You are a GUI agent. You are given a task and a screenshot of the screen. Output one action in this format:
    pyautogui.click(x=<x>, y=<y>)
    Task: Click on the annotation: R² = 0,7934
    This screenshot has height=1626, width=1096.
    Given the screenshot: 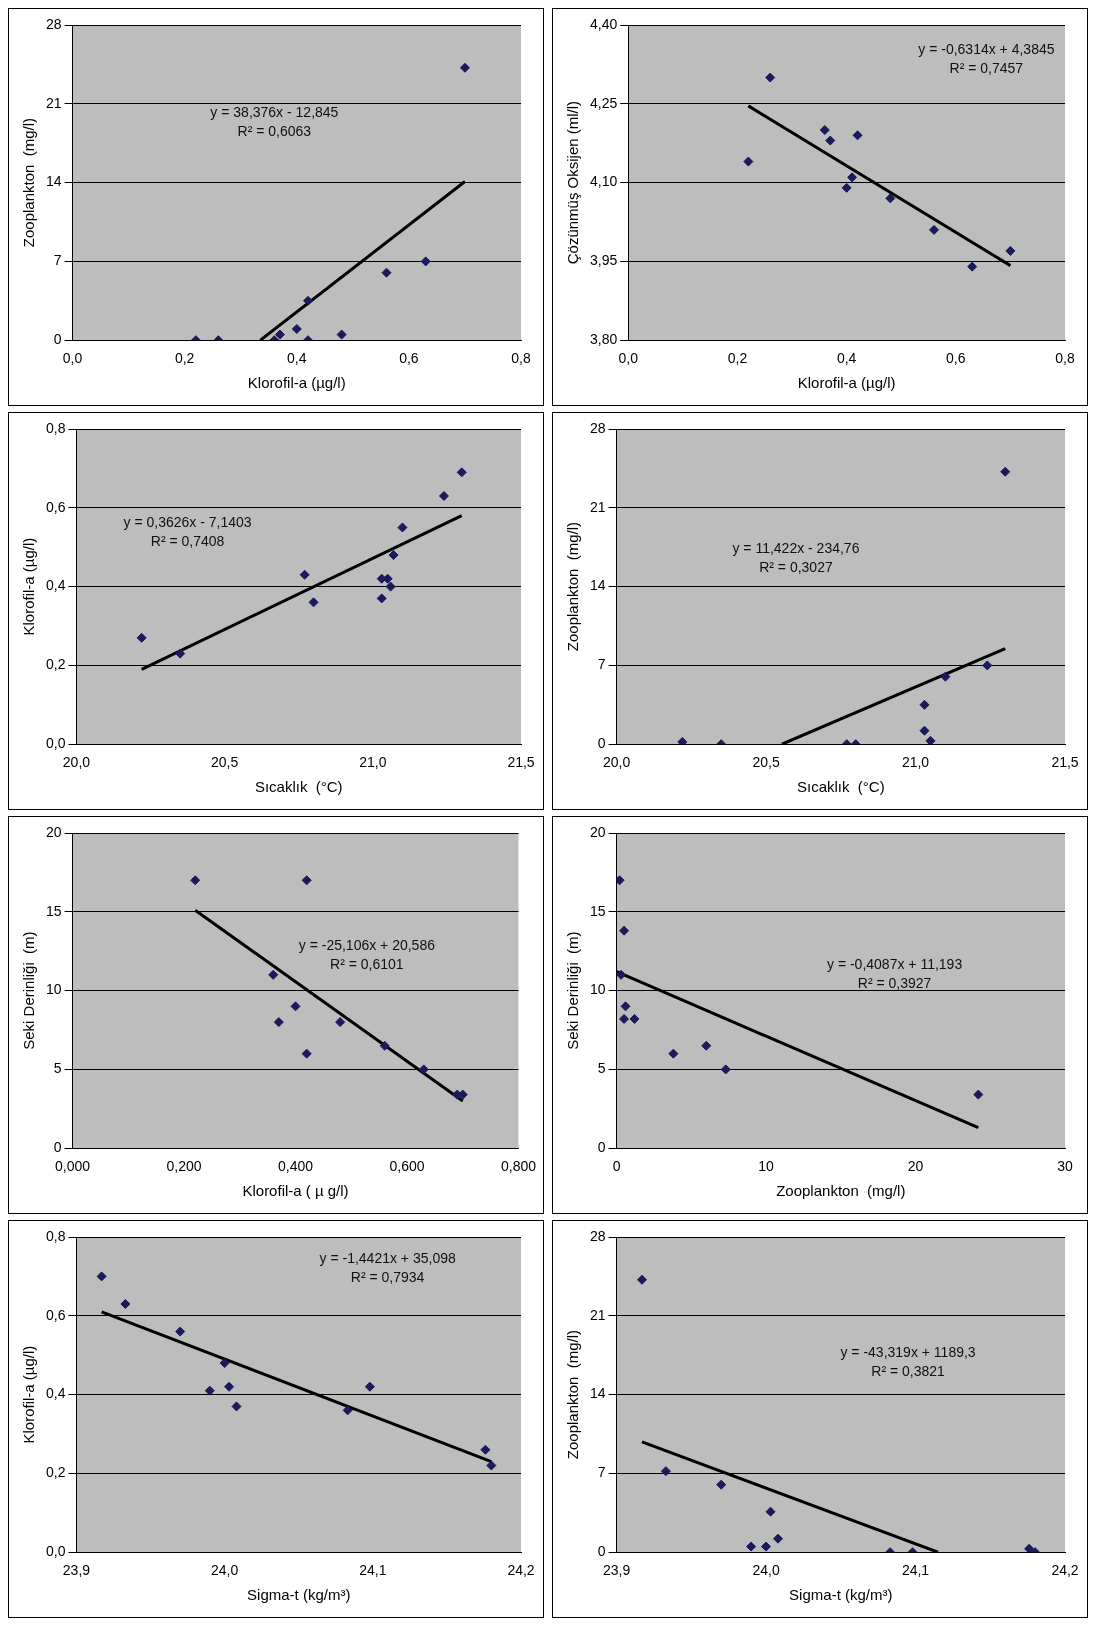 What is the action you would take?
    pyautogui.click(x=387, y=1276)
    